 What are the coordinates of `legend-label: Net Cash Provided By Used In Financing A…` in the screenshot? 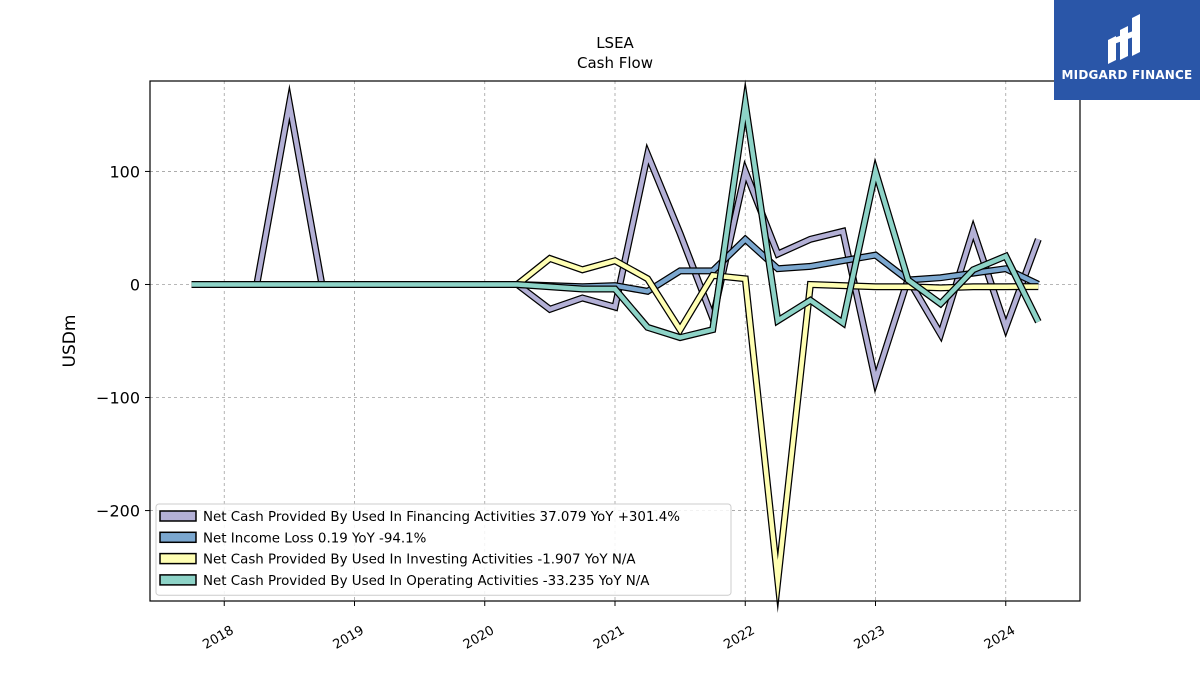 It's located at (441, 517).